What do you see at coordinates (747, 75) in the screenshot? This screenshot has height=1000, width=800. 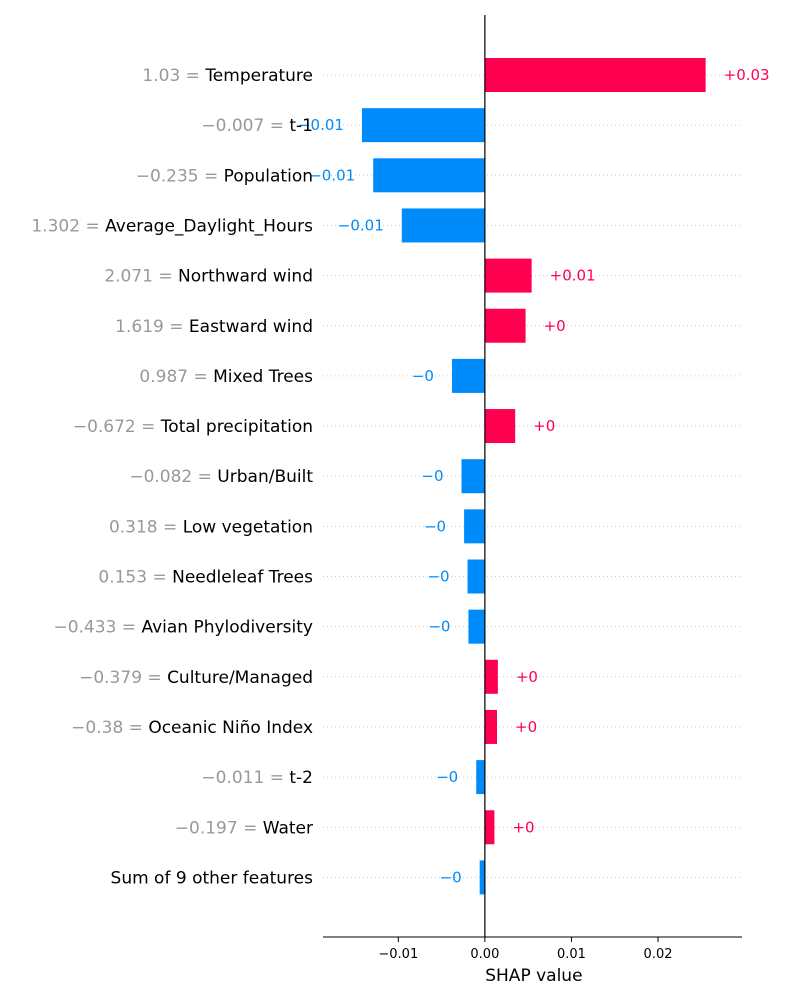 I see `bar-value-label: +0.03` at bounding box center [747, 75].